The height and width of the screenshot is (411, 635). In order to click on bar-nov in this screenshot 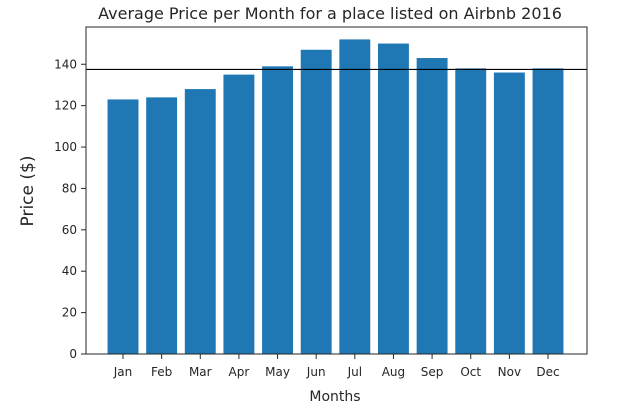, I will do `click(509, 213)`.